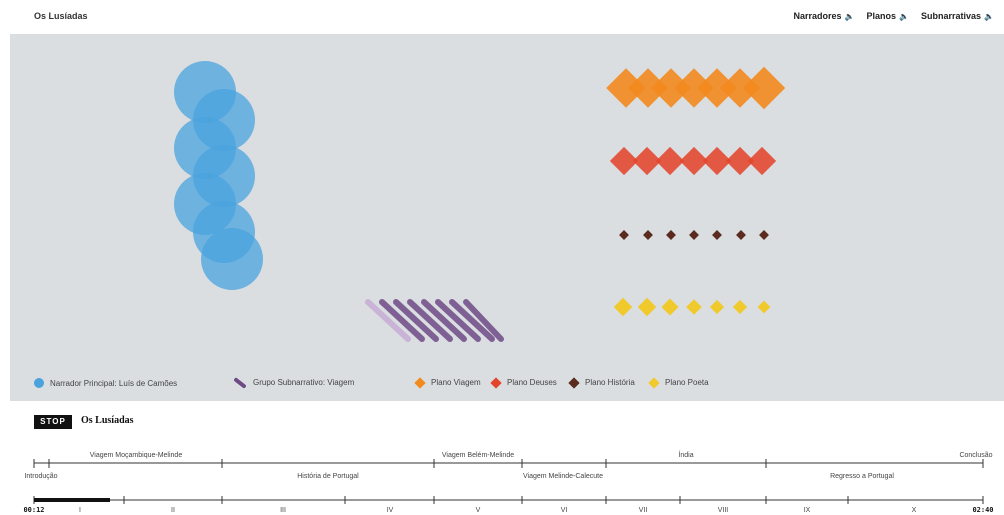 Image resolution: width=1004 pixels, height=515 pixels. I want to click on nav-planos-label: Planos, so click(881, 16).